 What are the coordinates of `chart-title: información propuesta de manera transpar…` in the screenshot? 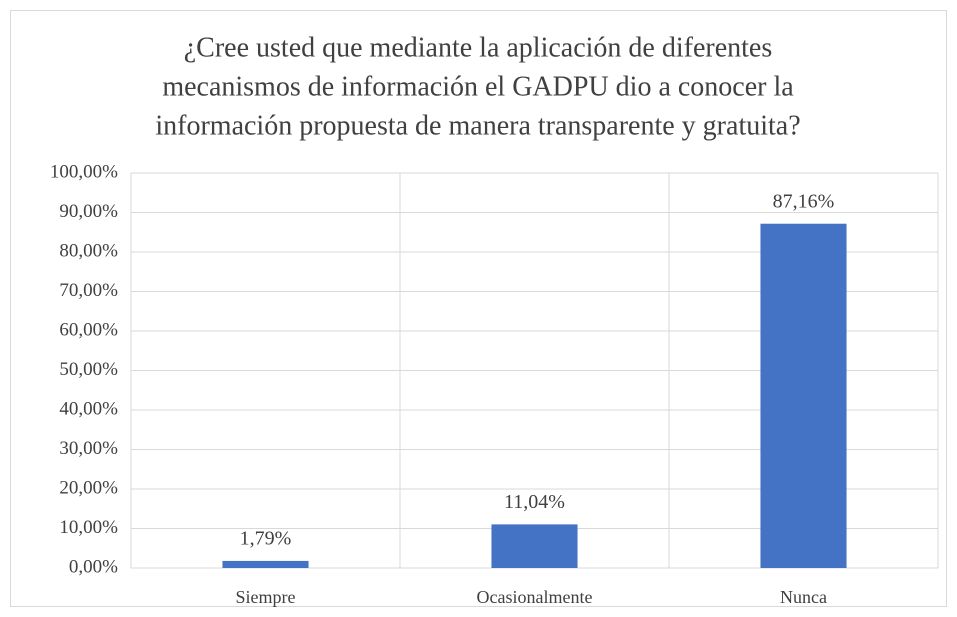 It's located at (477, 125).